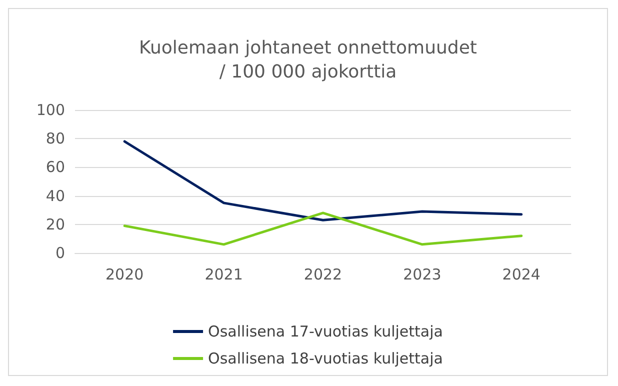  I want to click on y-tick-label: 0, so click(60, 253).